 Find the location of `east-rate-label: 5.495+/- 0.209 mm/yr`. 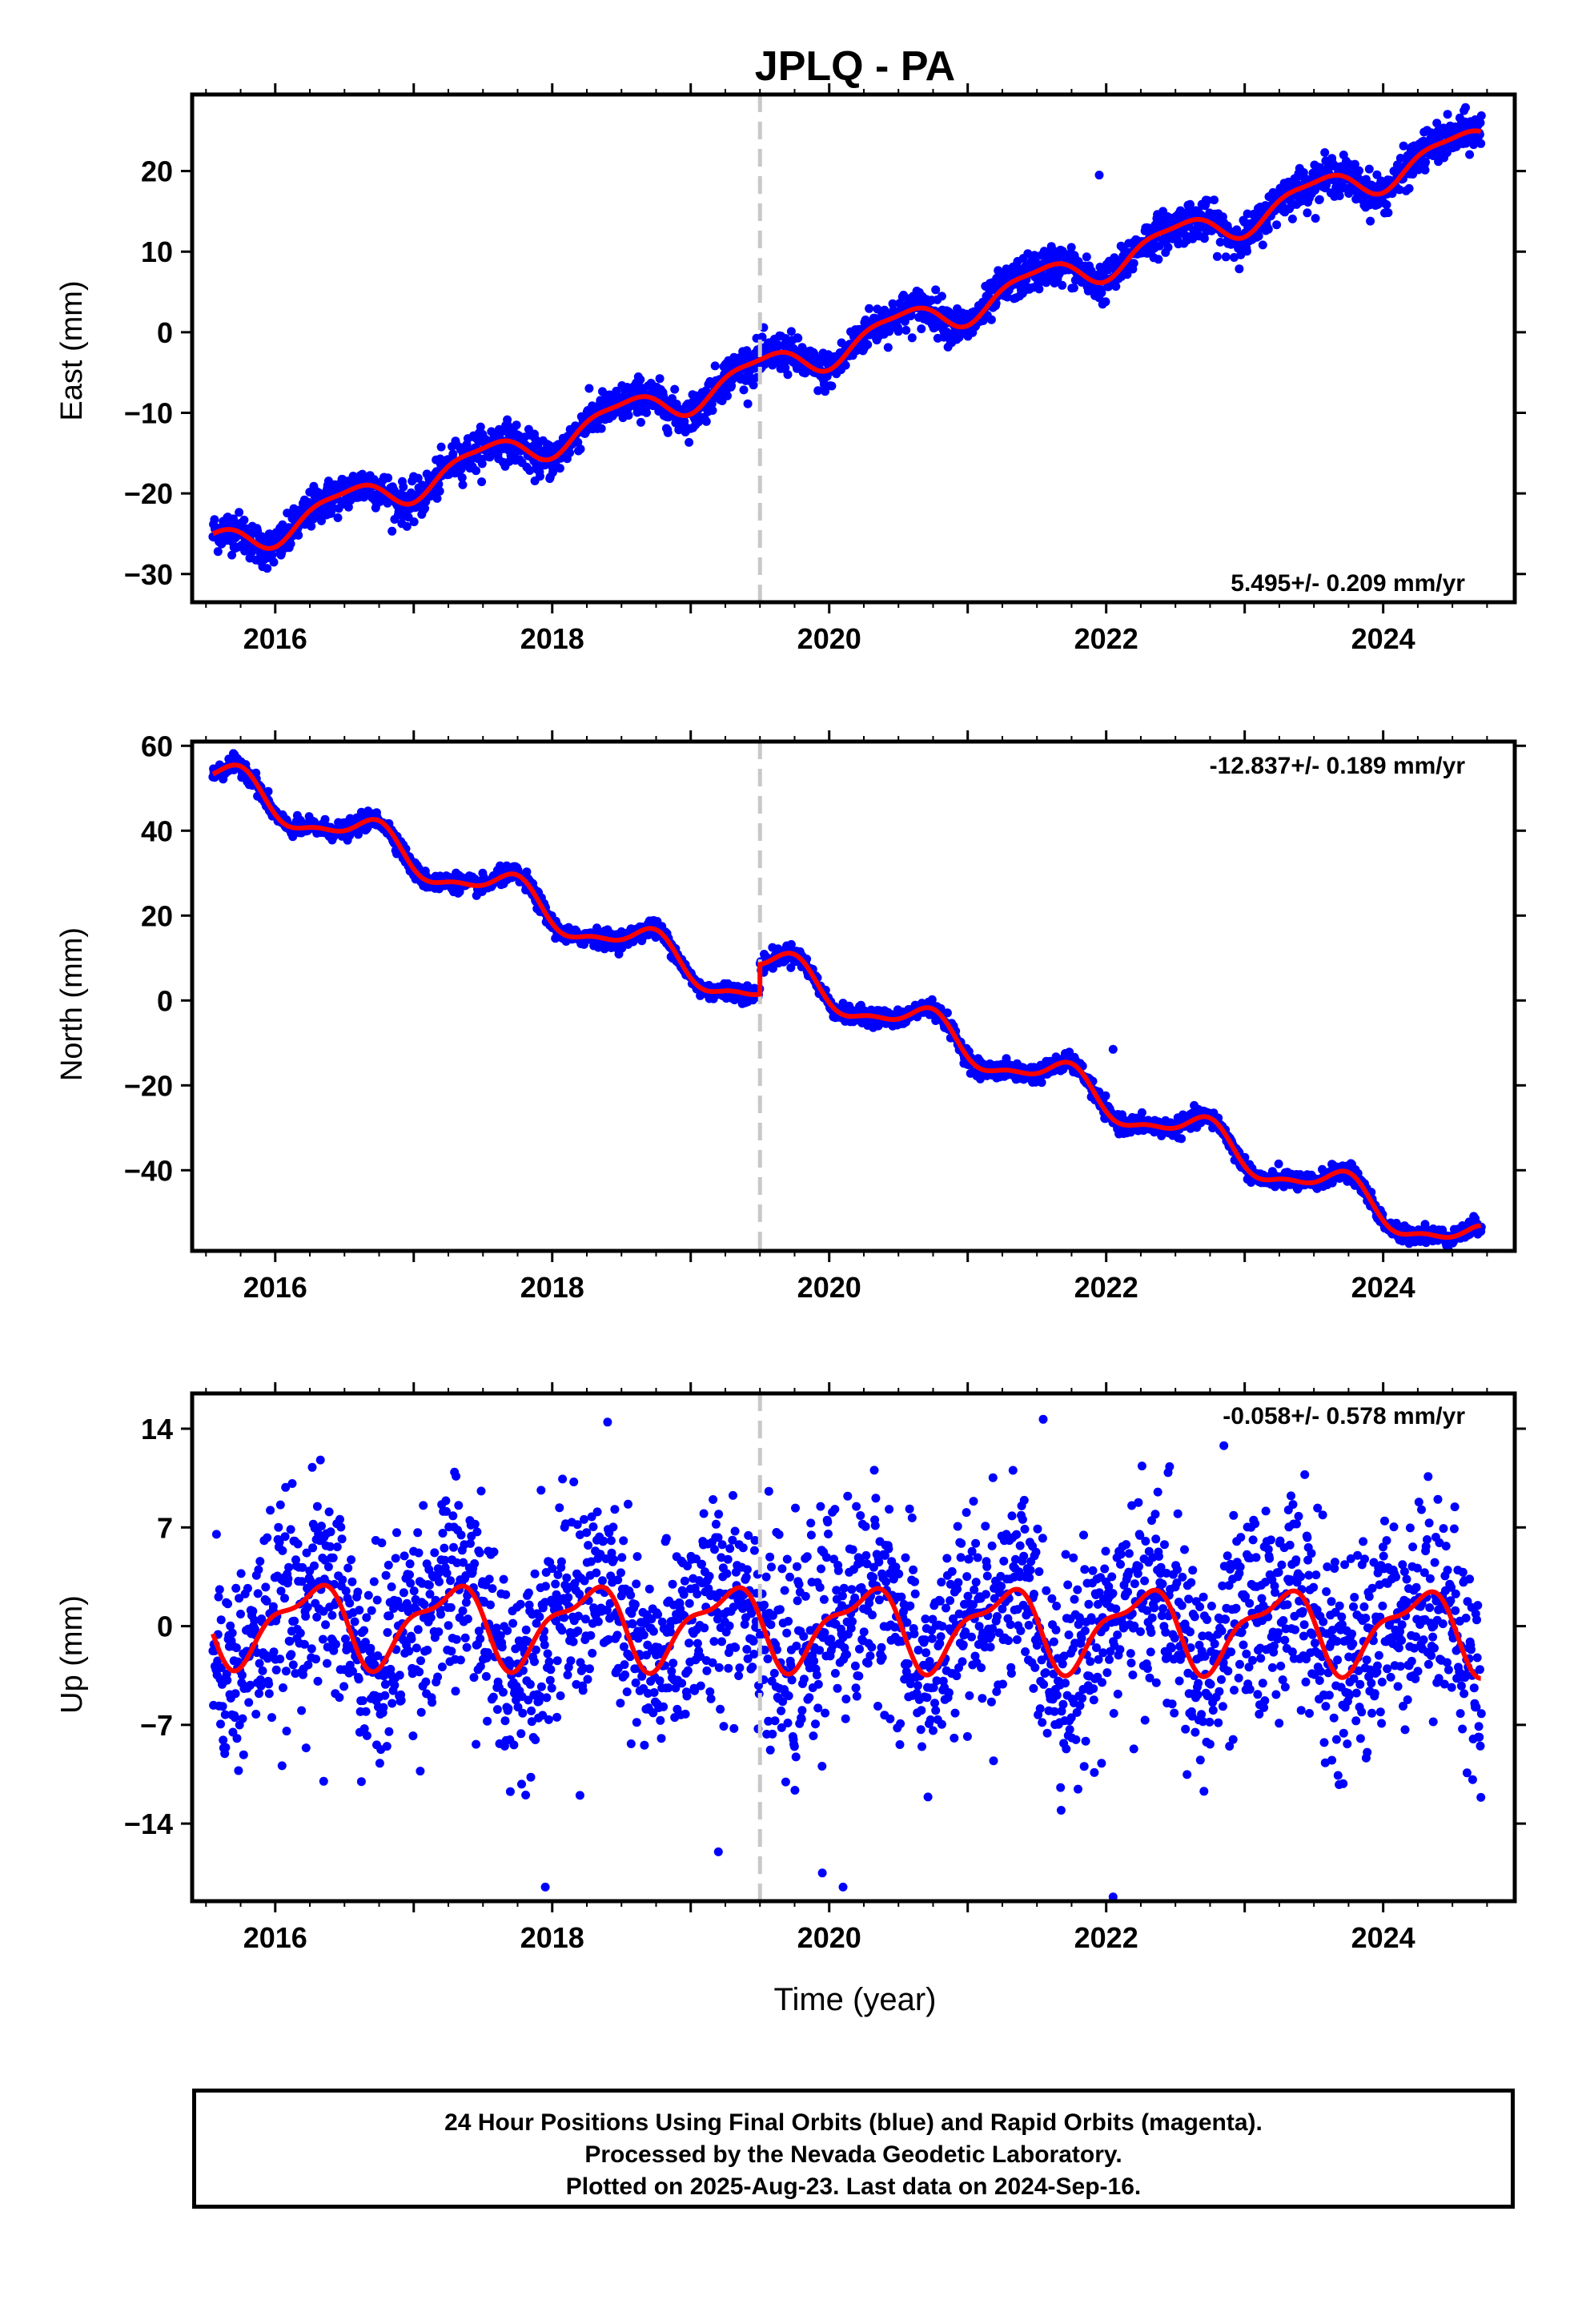

east-rate-label: 5.495+/- 0.209 mm/yr is located at coordinates (1348, 583).